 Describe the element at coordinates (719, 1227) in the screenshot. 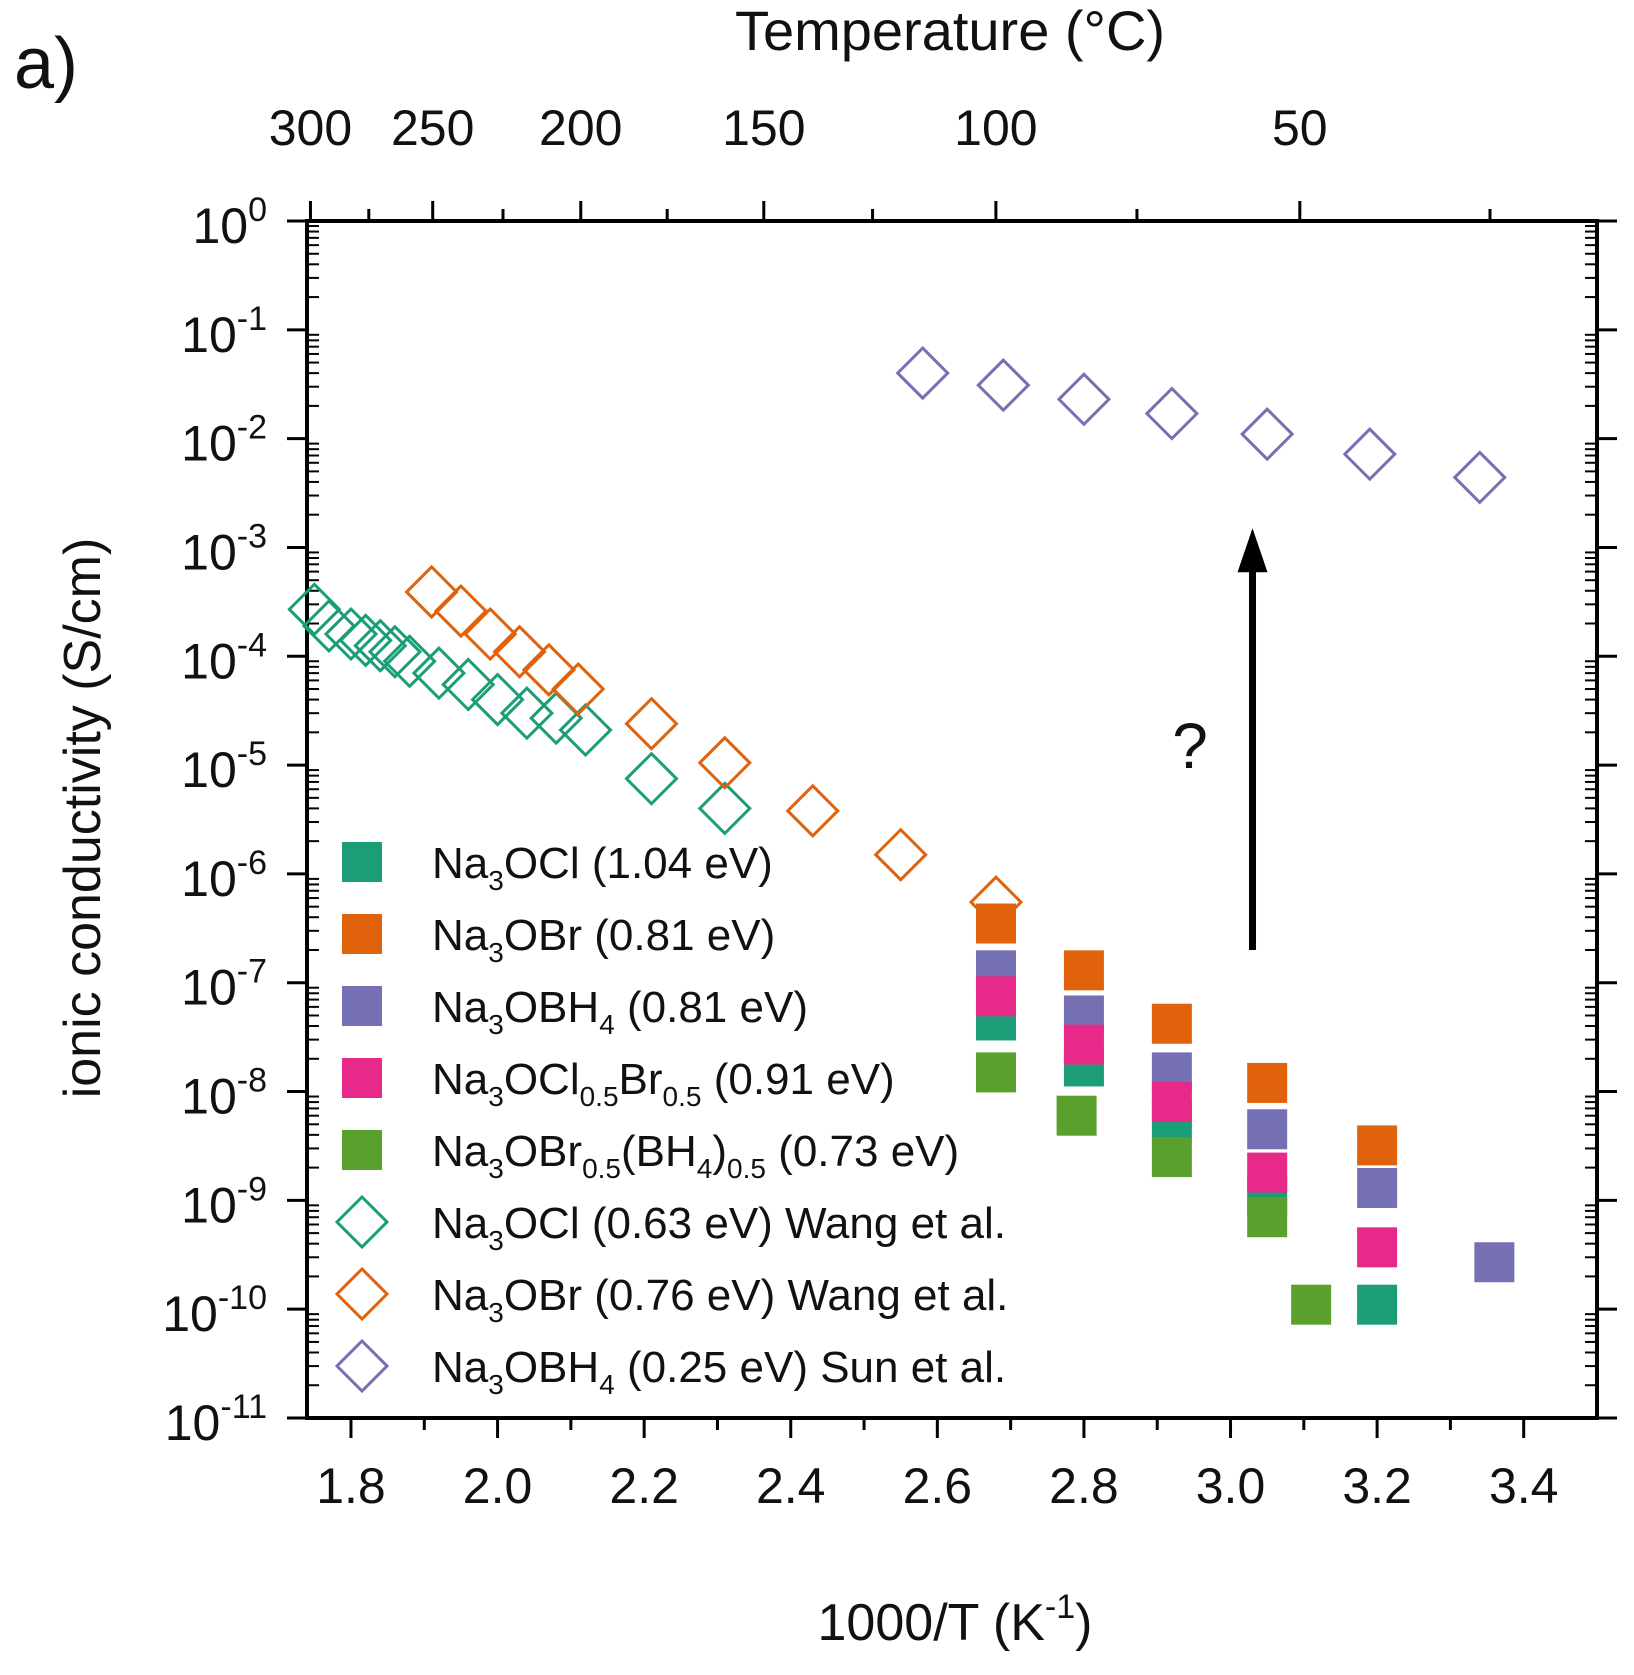

I see `legend-label: Na3OCl (0.63 eV) Wang et al.` at that location.